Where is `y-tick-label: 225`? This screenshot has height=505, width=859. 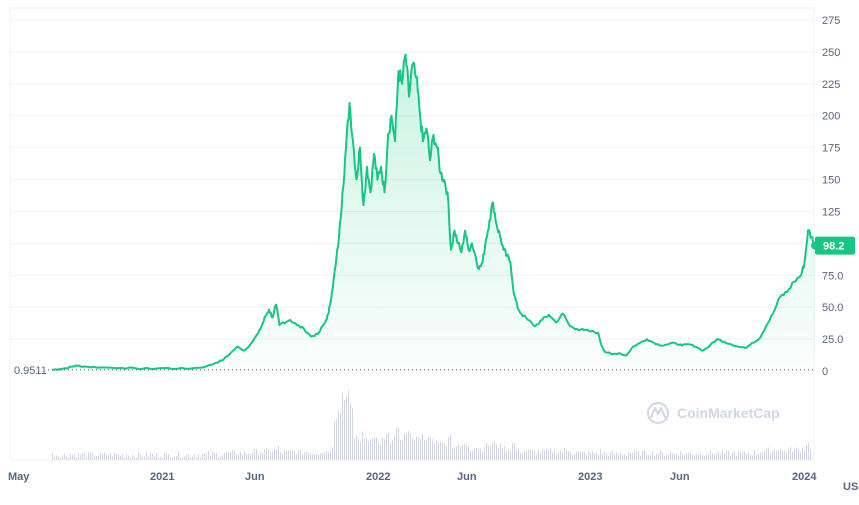
y-tick-label: 225 is located at coordinates (831, 85).